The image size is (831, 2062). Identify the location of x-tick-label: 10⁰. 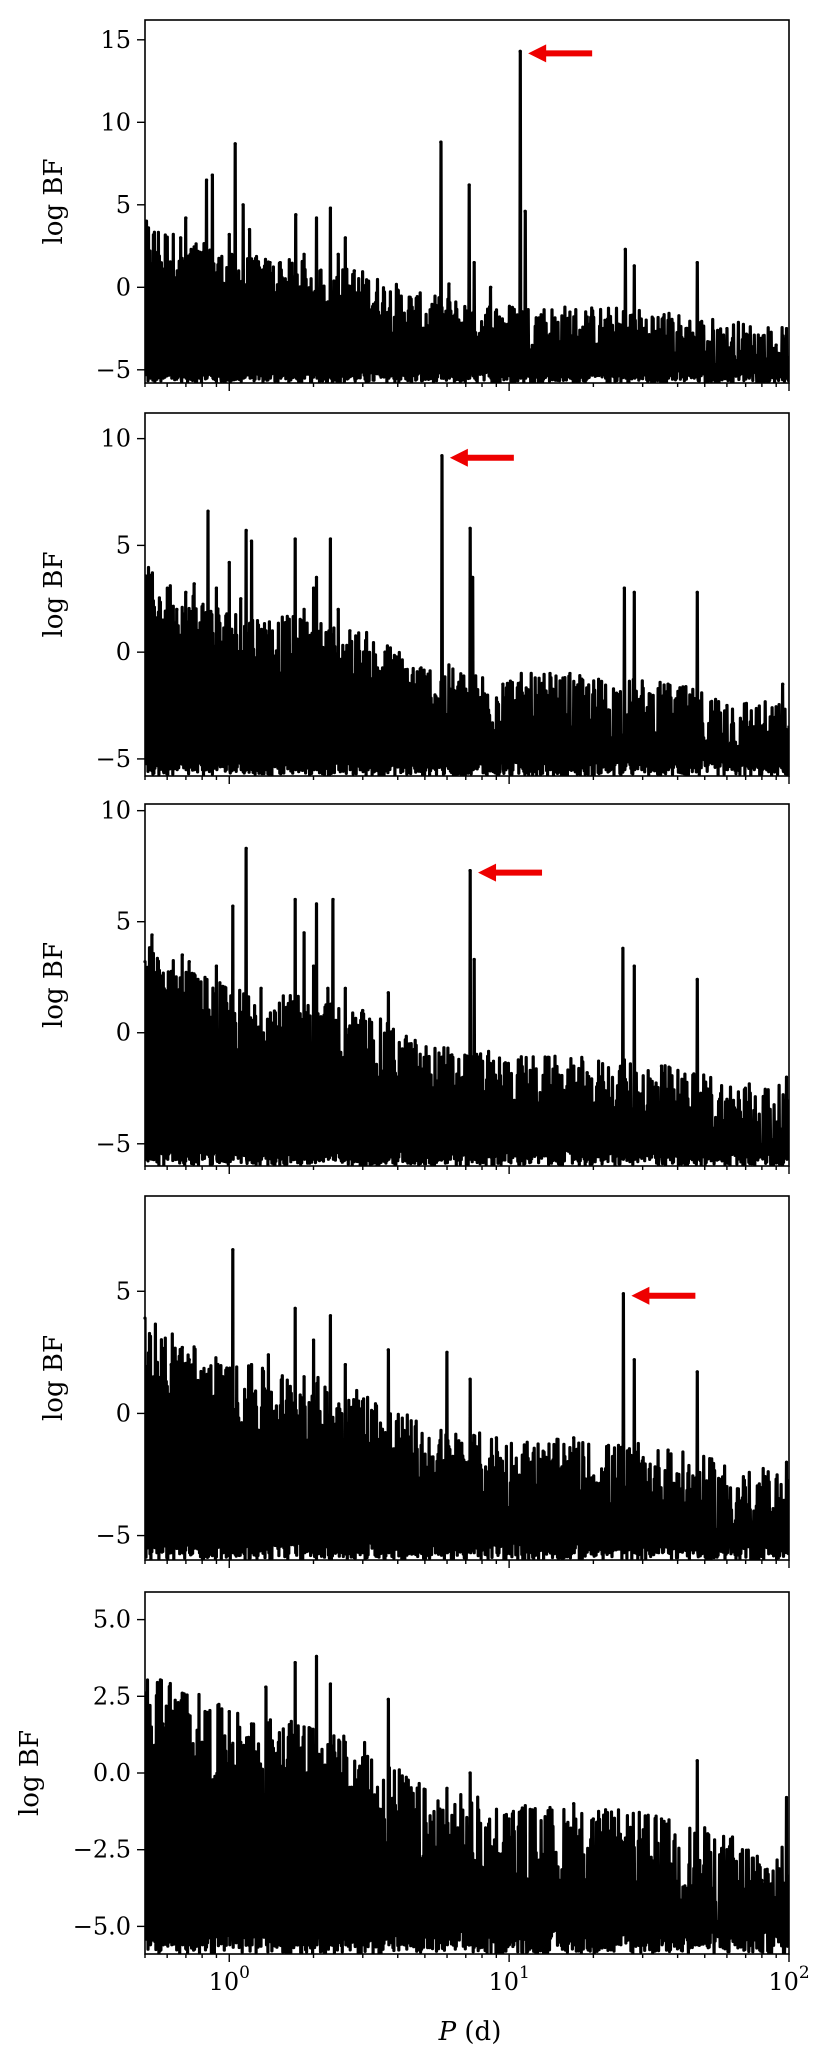
(229, 1979).